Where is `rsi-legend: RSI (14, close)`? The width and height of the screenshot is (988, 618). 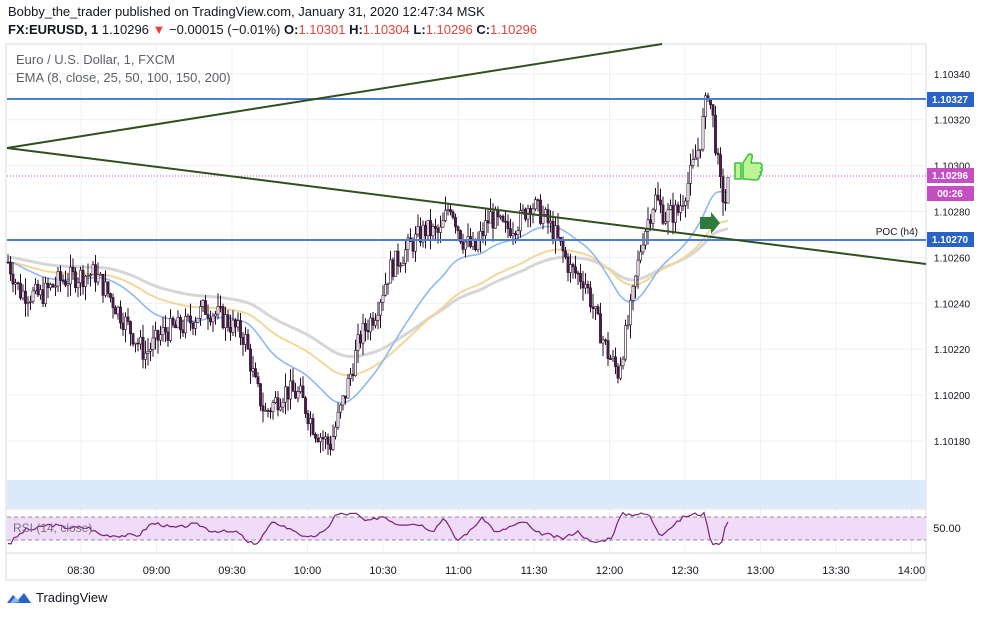 rsi-legend: RSI (14, close) is located at coordinates (52, 528).